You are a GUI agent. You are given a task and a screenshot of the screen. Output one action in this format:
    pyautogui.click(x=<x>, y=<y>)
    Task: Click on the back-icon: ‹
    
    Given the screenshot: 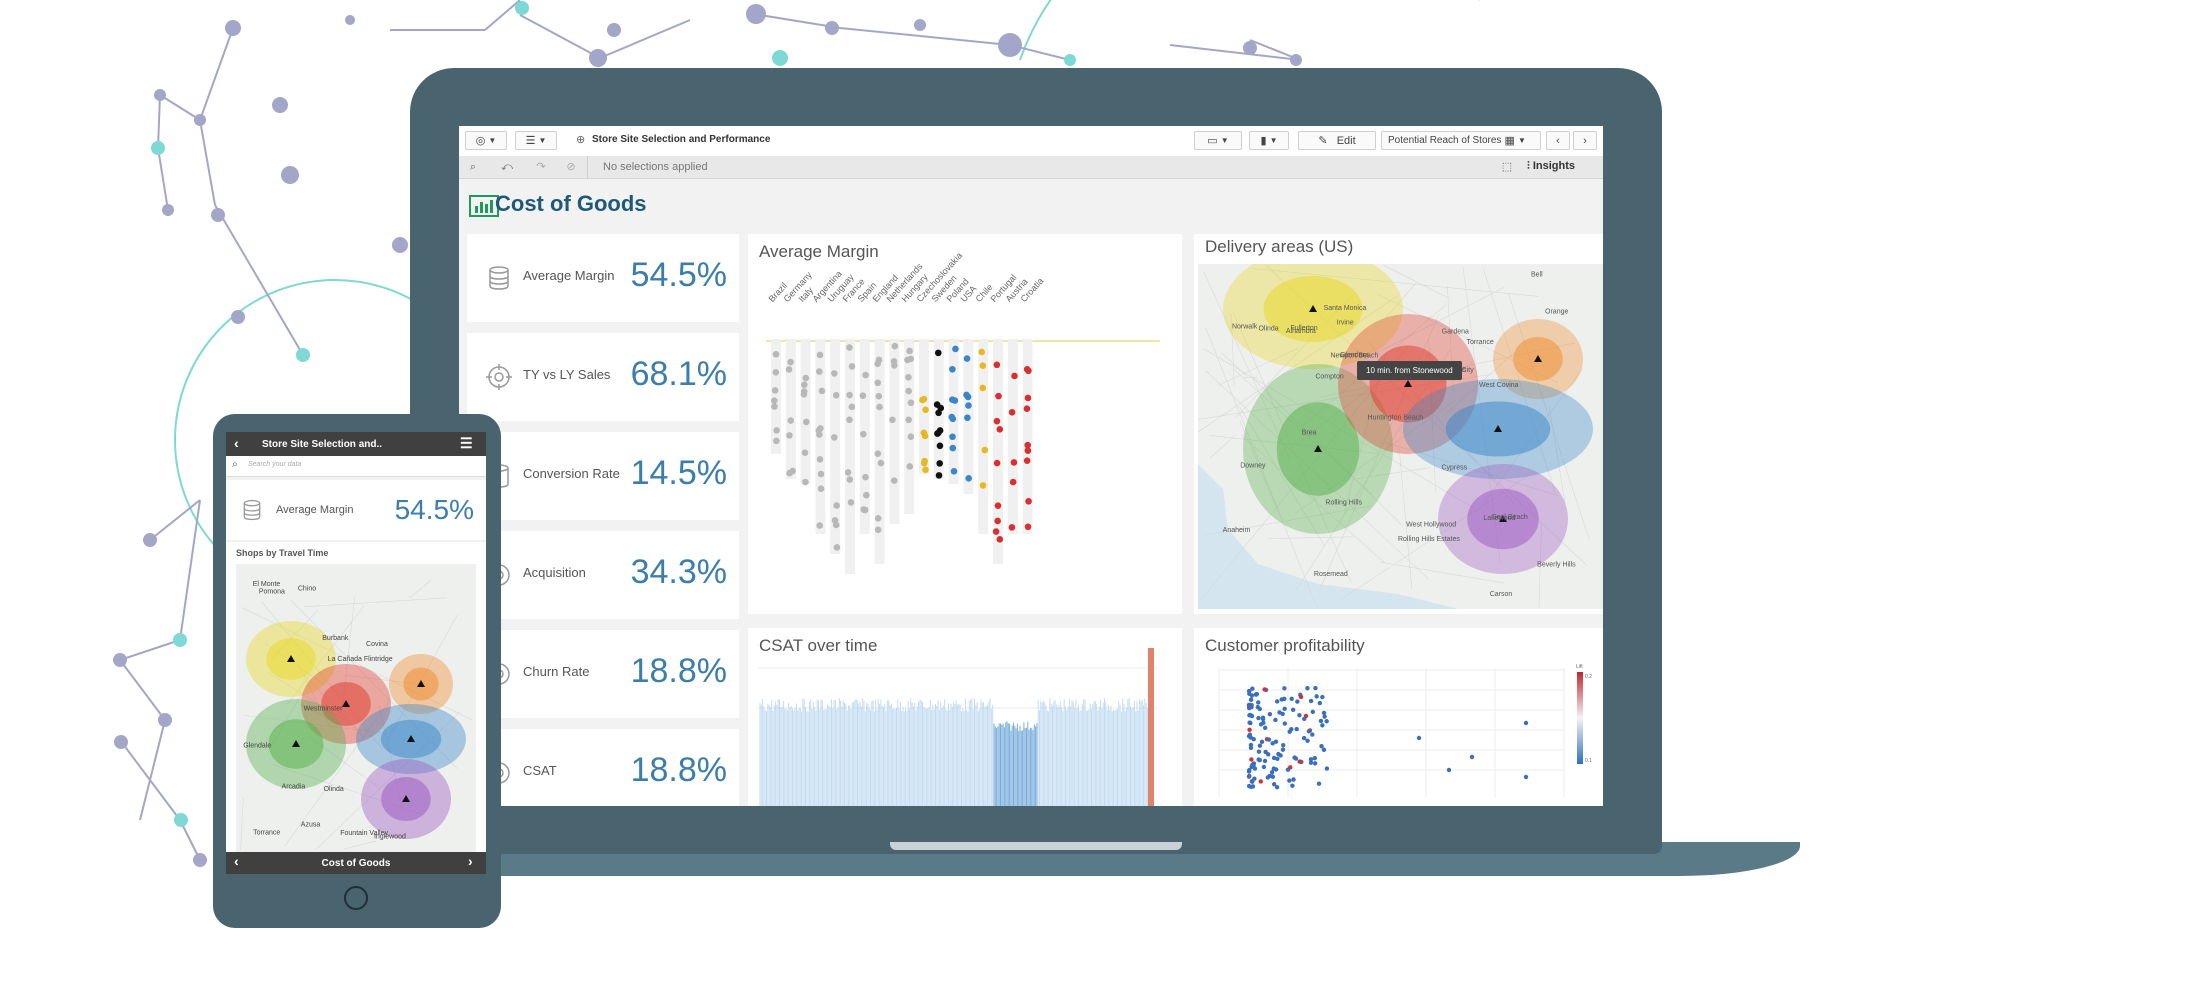 What is the action you would take?
    pyautogui.click(x=236, y=443)
    